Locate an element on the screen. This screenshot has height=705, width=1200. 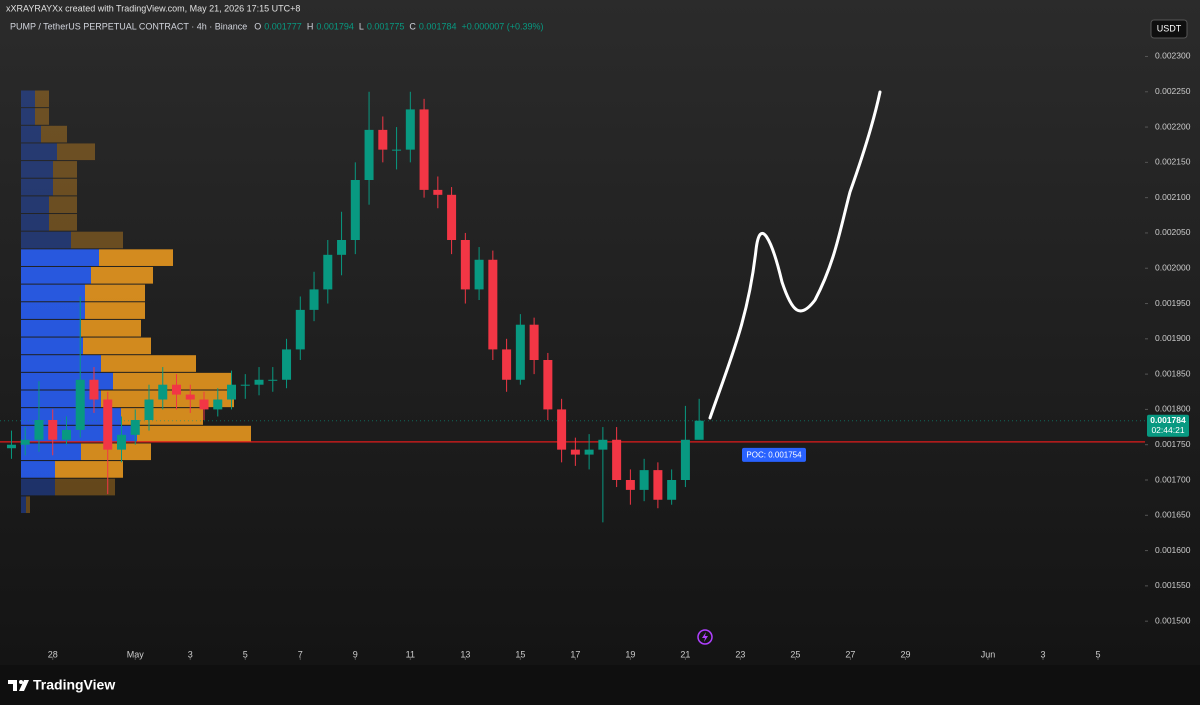
x-tick-label: 7 is located at coordinates (300, 654).